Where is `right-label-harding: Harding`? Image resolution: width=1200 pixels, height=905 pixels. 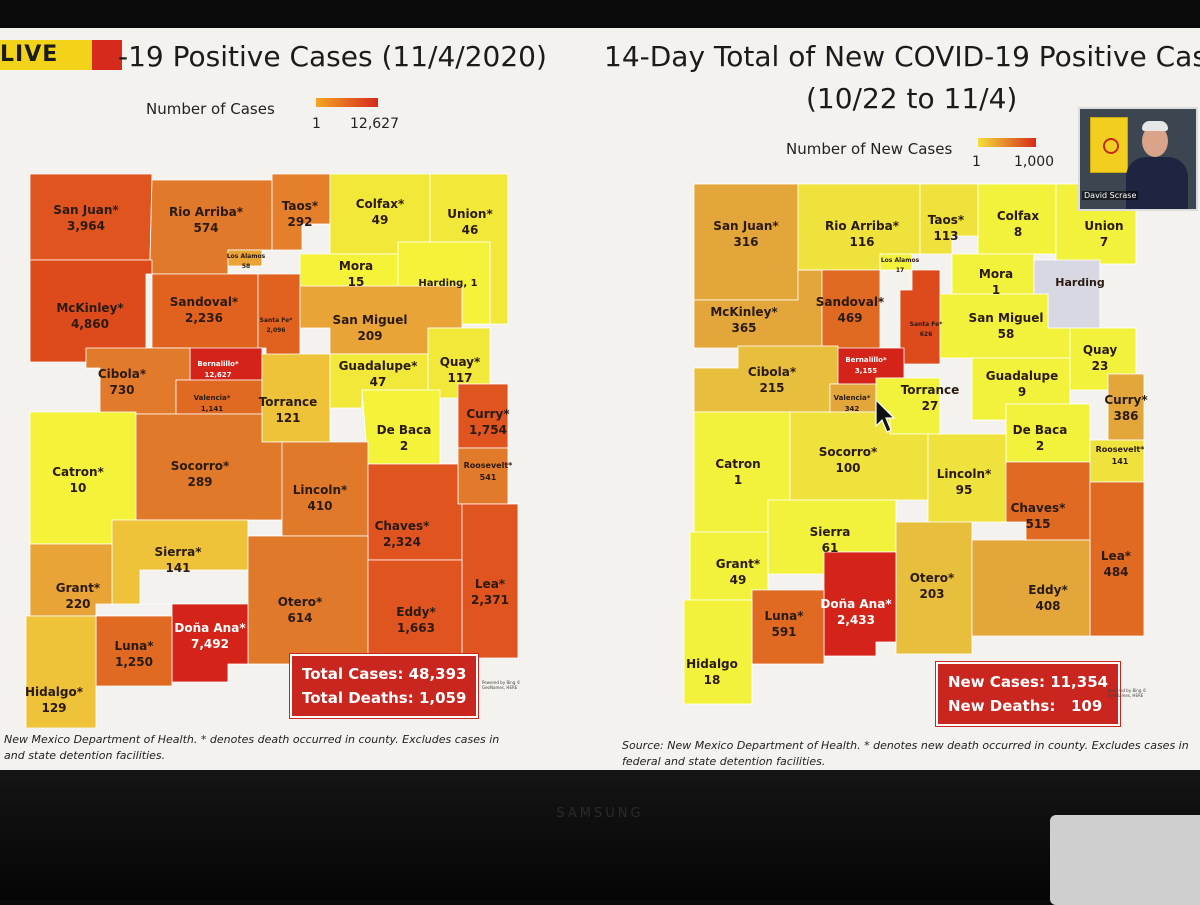 right-label-harding: Harding is located at coordinates (1079, 282).